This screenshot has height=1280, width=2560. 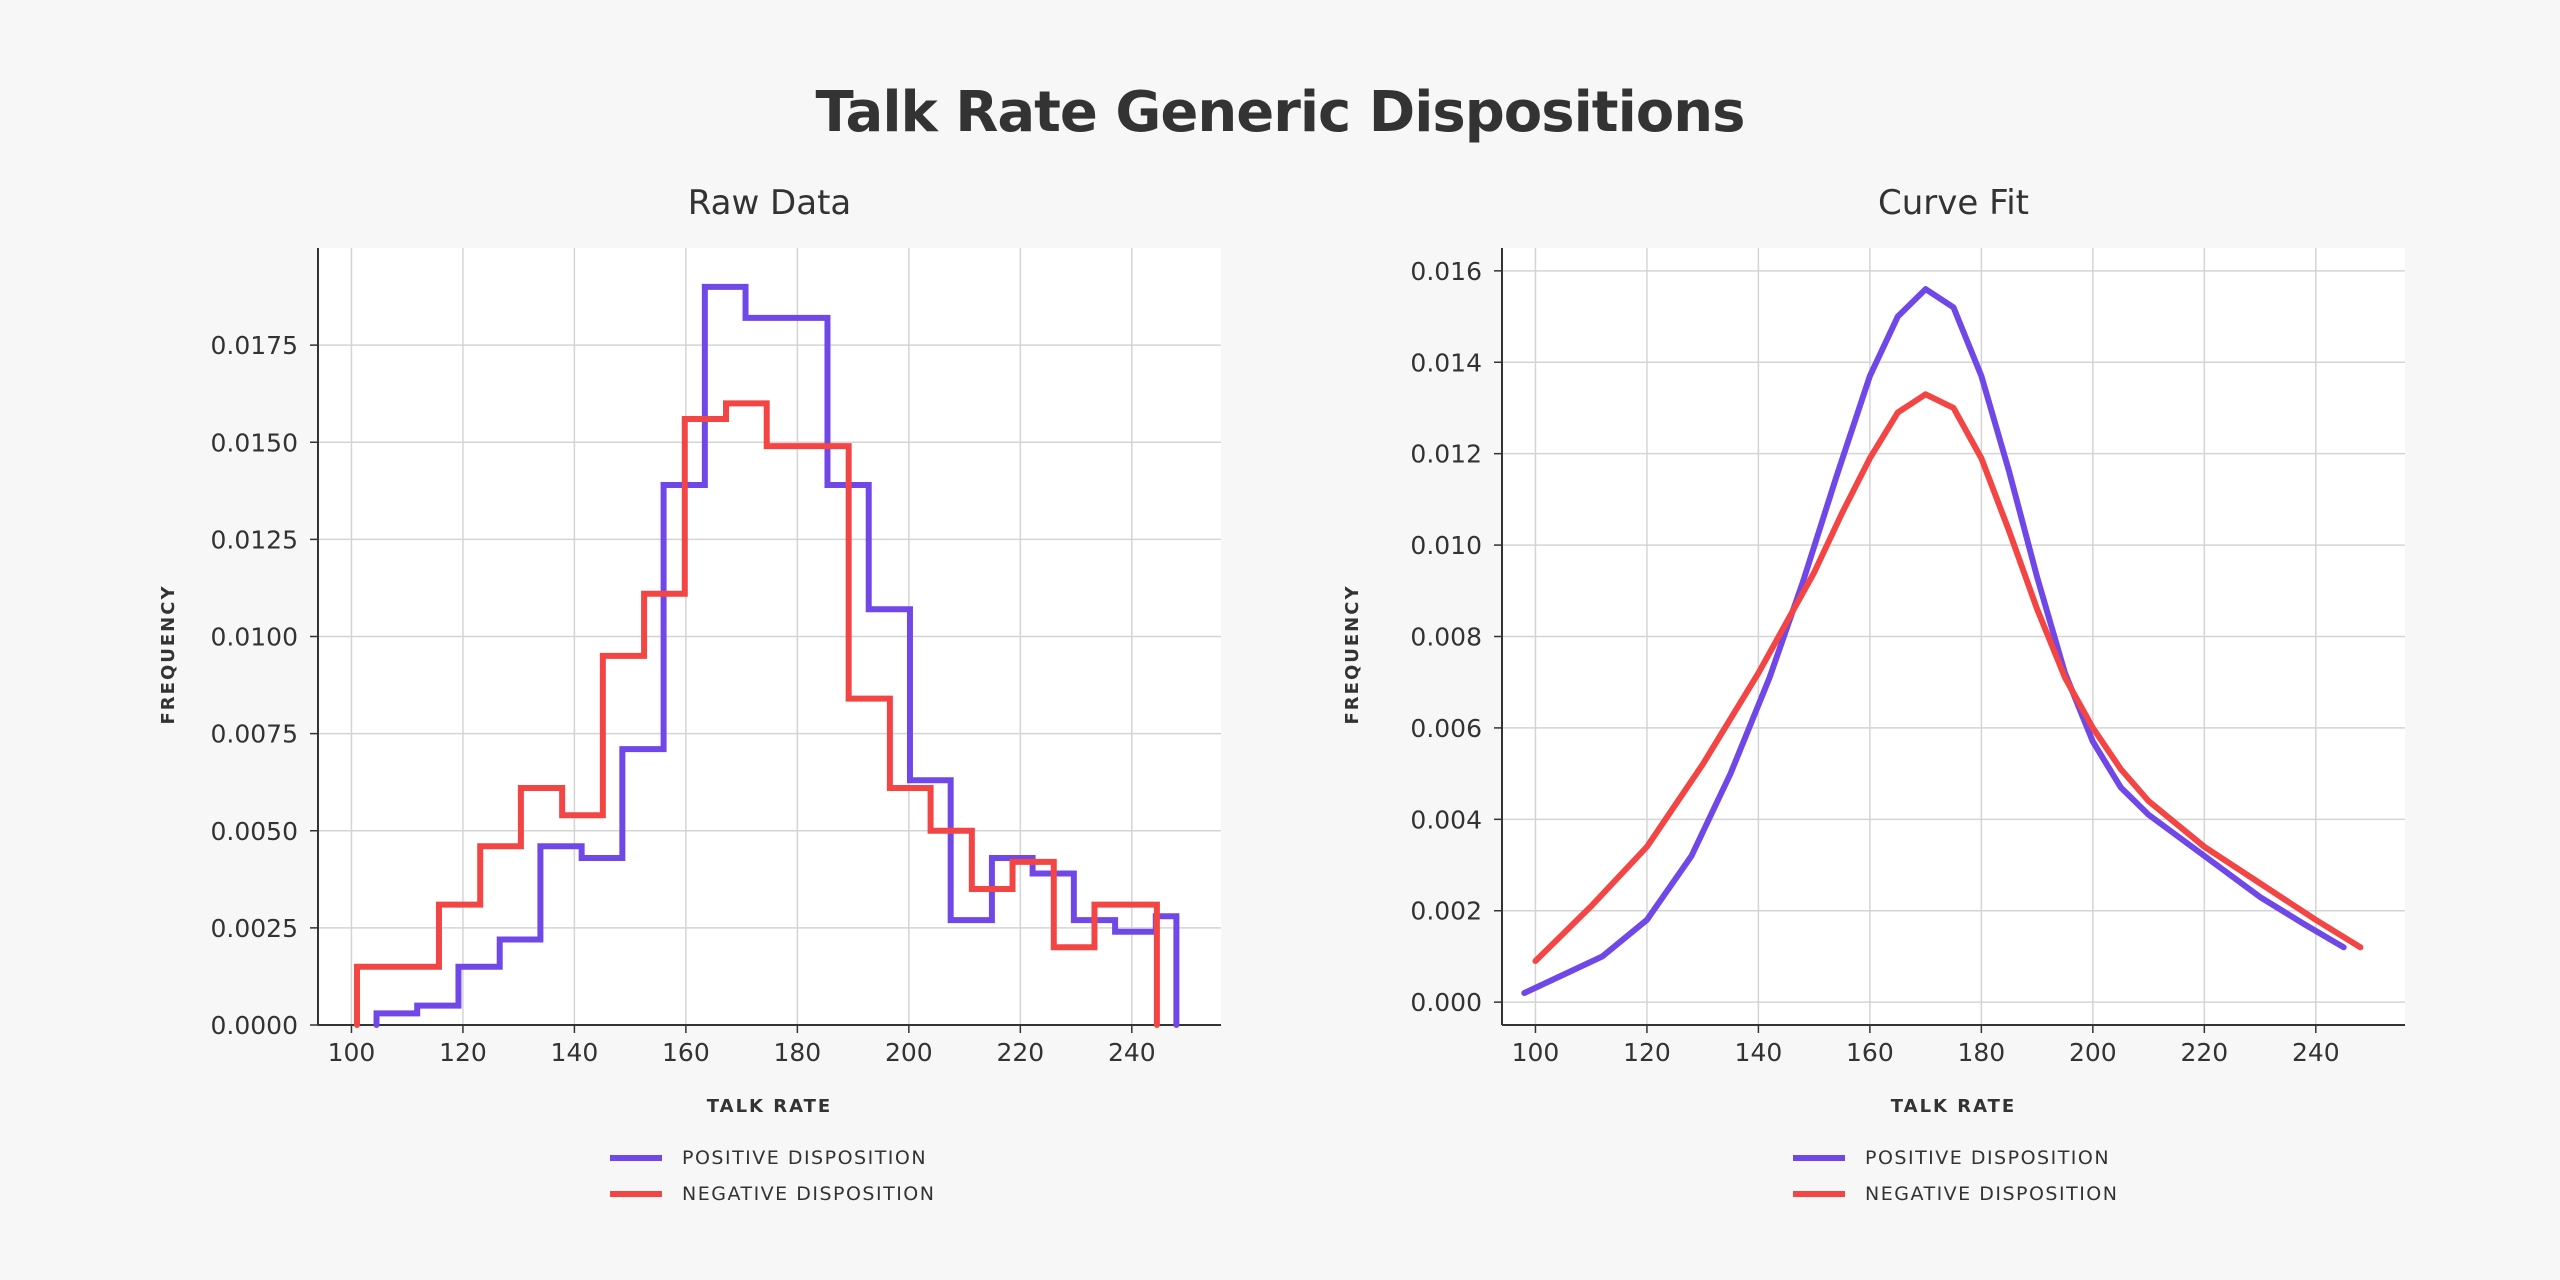 I want to click on y-tick-label: 0.016, so click(x=1446, y=271).